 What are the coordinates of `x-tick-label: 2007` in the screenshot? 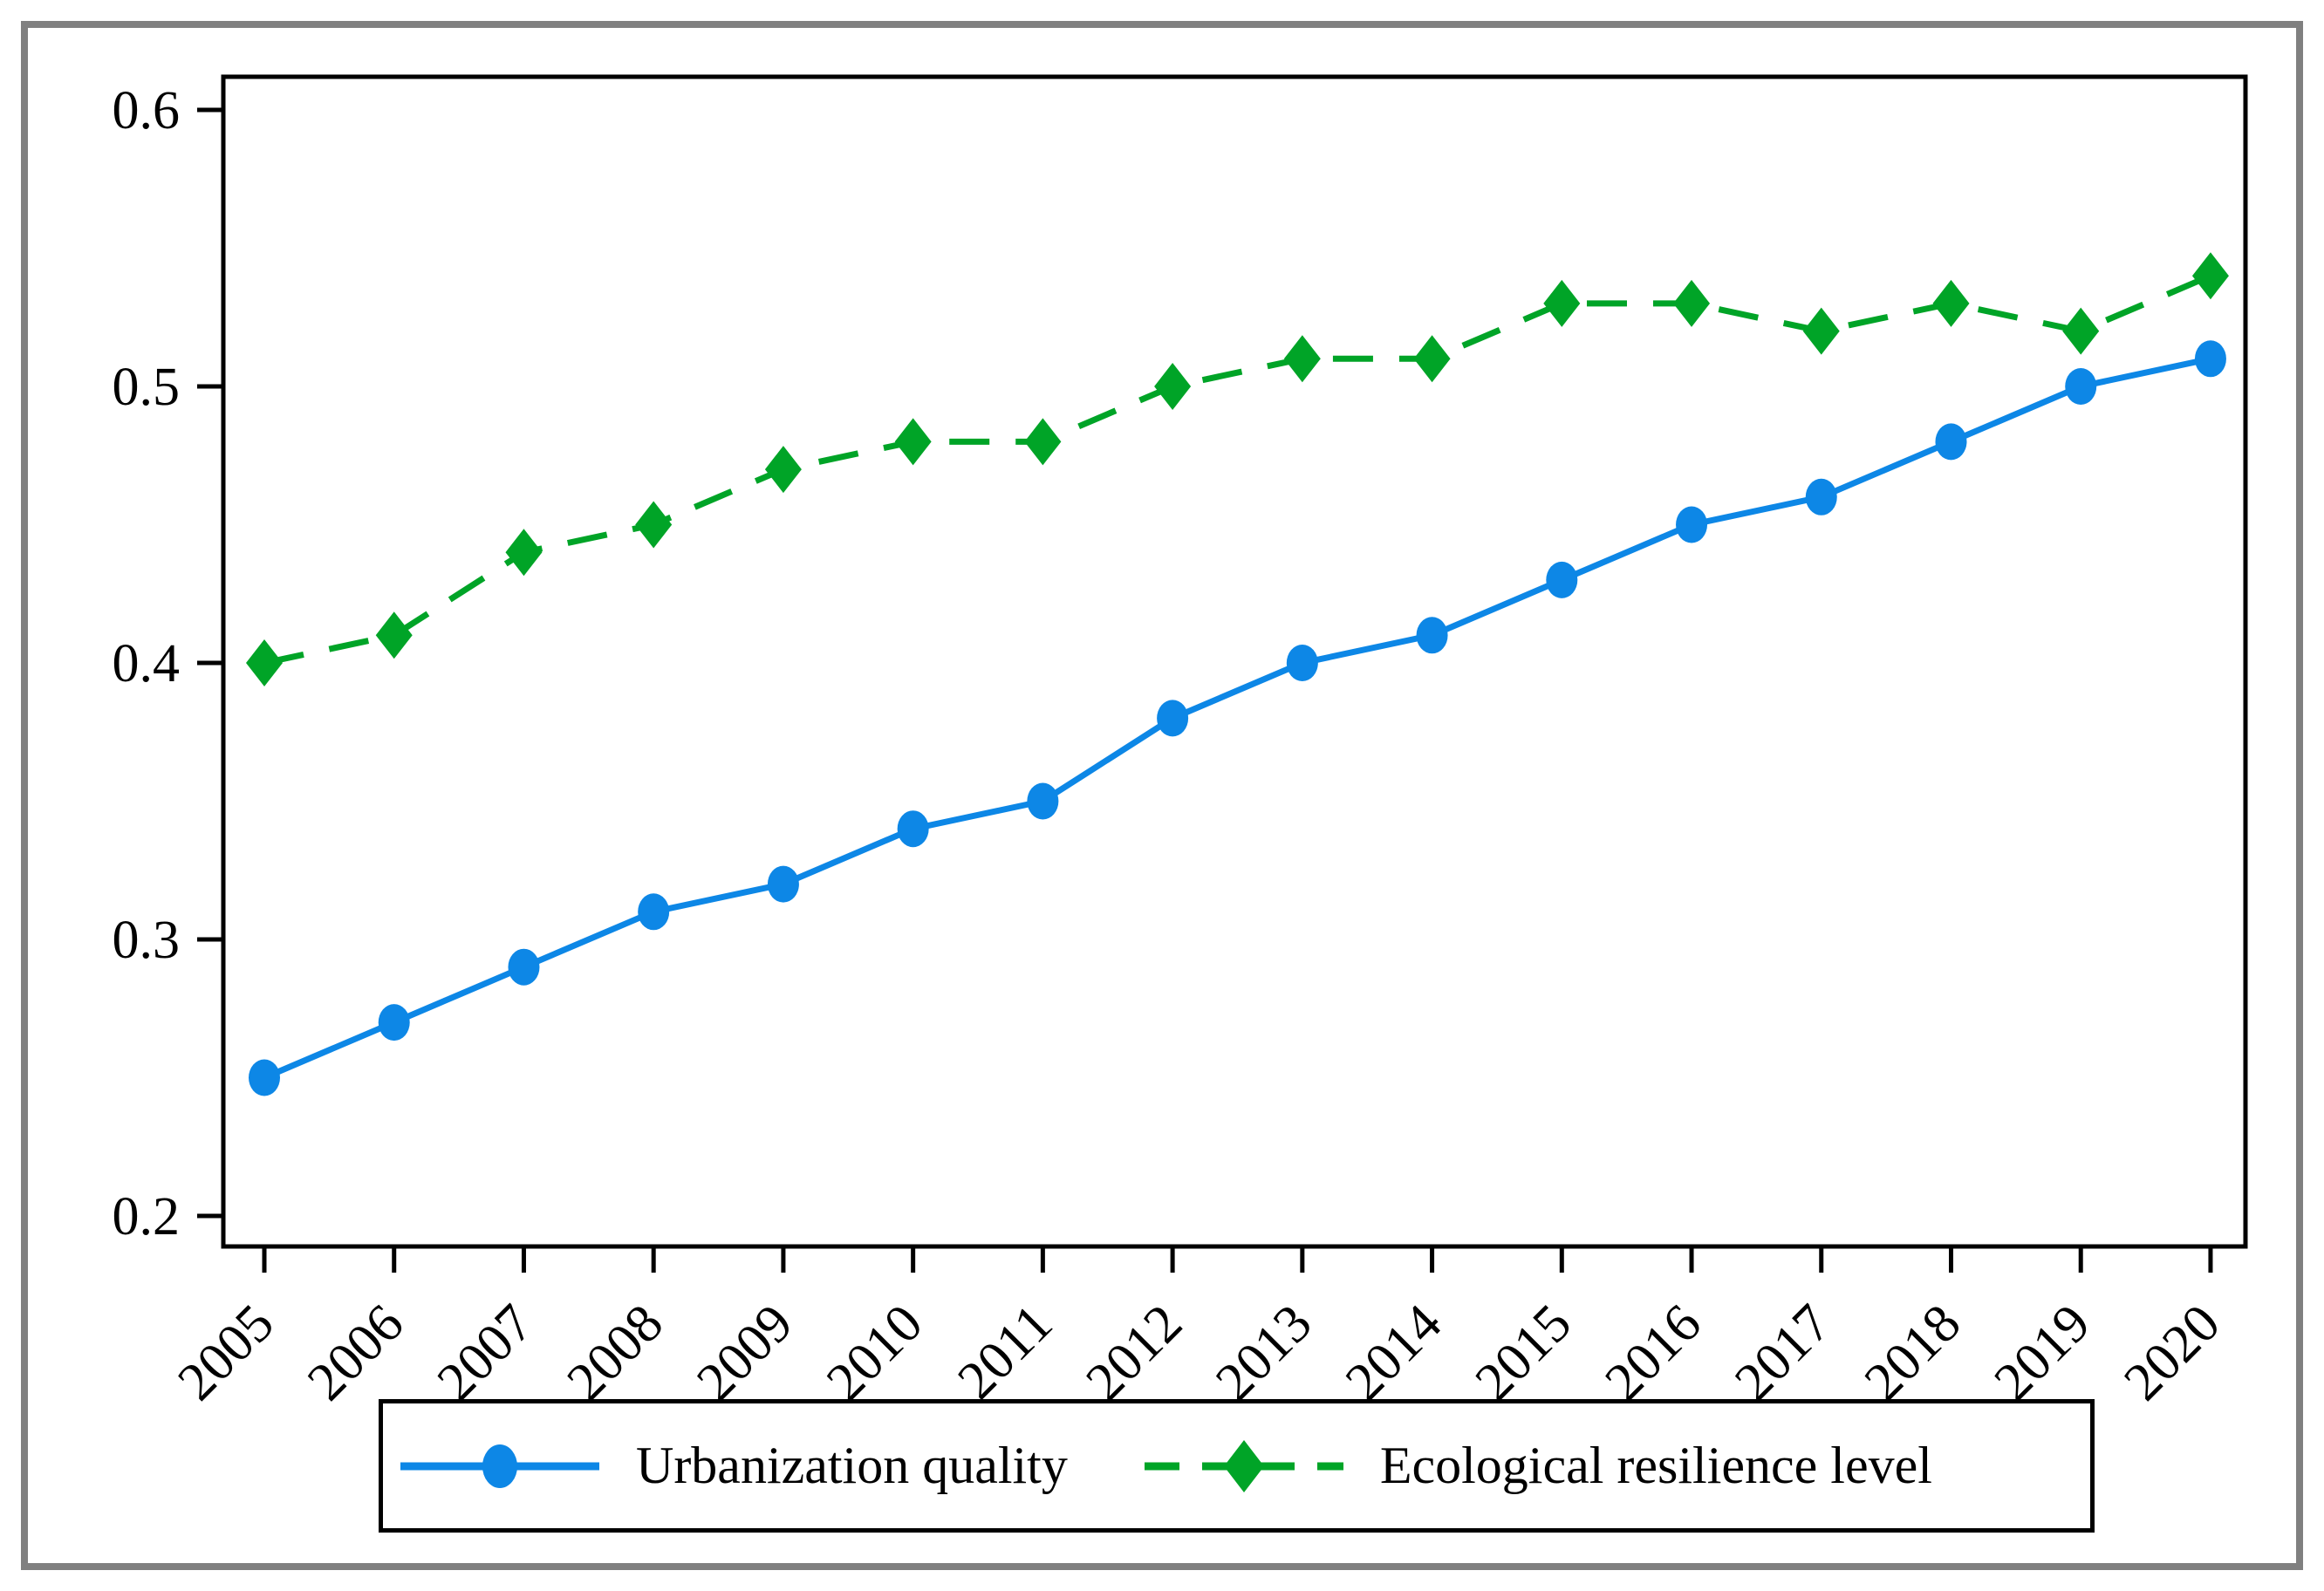 It's located at (486, 1353).